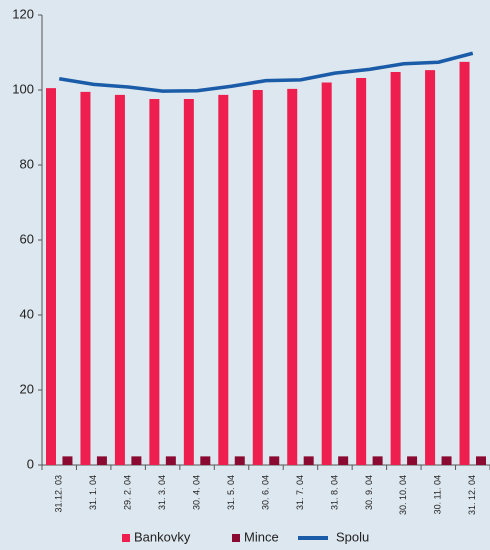  Describe the element at coordinates (23, 13) in the screenshot. I see `y-tick-label: 120` at that location.